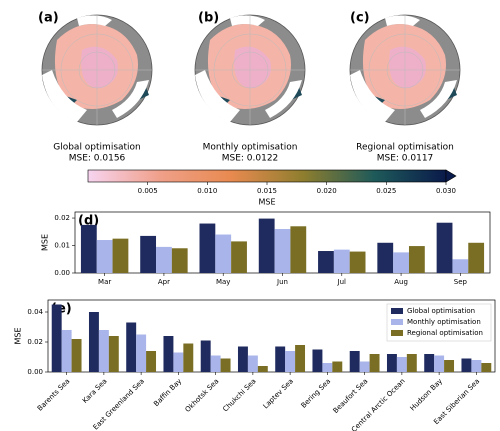  I want to click on legend-box, so click(439, 322).